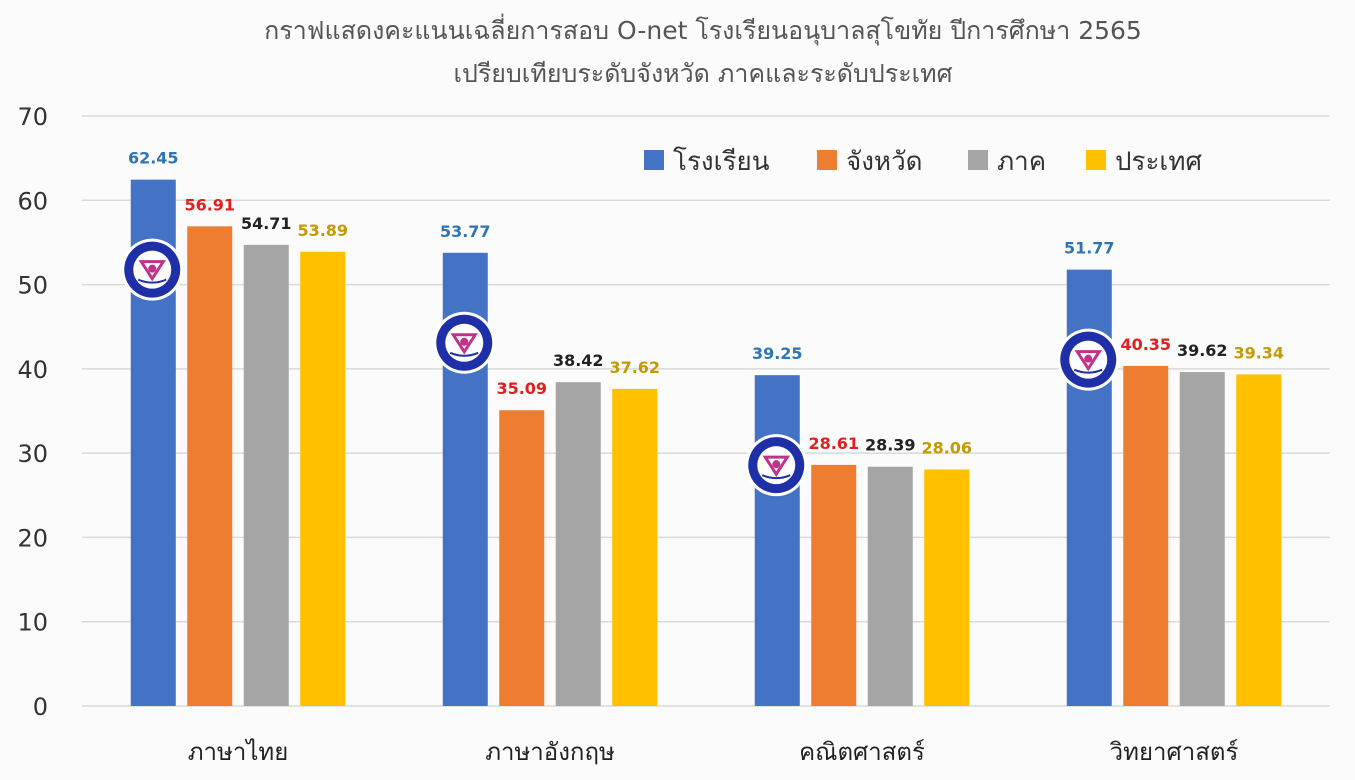 This screenshot has height=780, width=1355. What do you see at coordinates (209, 204) in the screenshot?
I see `data-label: 56.91` at bounding box center [209, 204].